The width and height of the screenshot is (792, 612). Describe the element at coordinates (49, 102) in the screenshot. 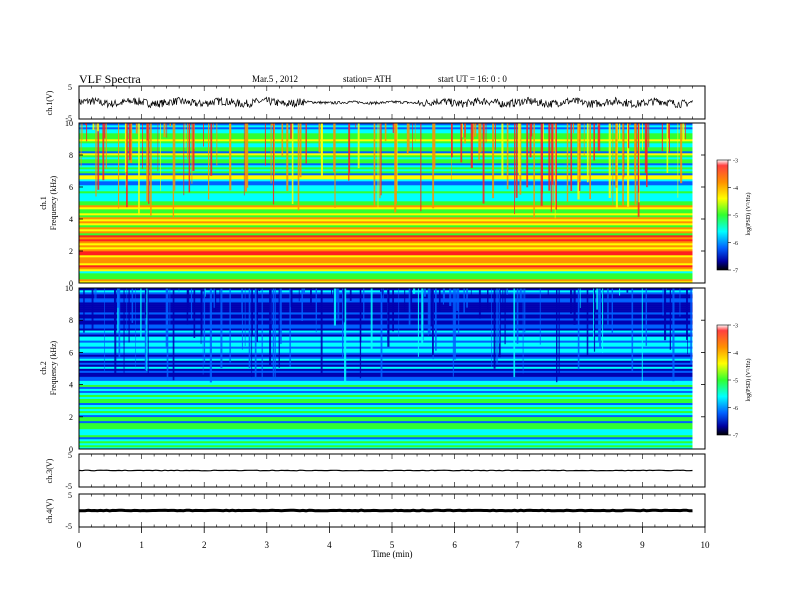

I see `ch1-ylabel: ch.1(V)` at that location.